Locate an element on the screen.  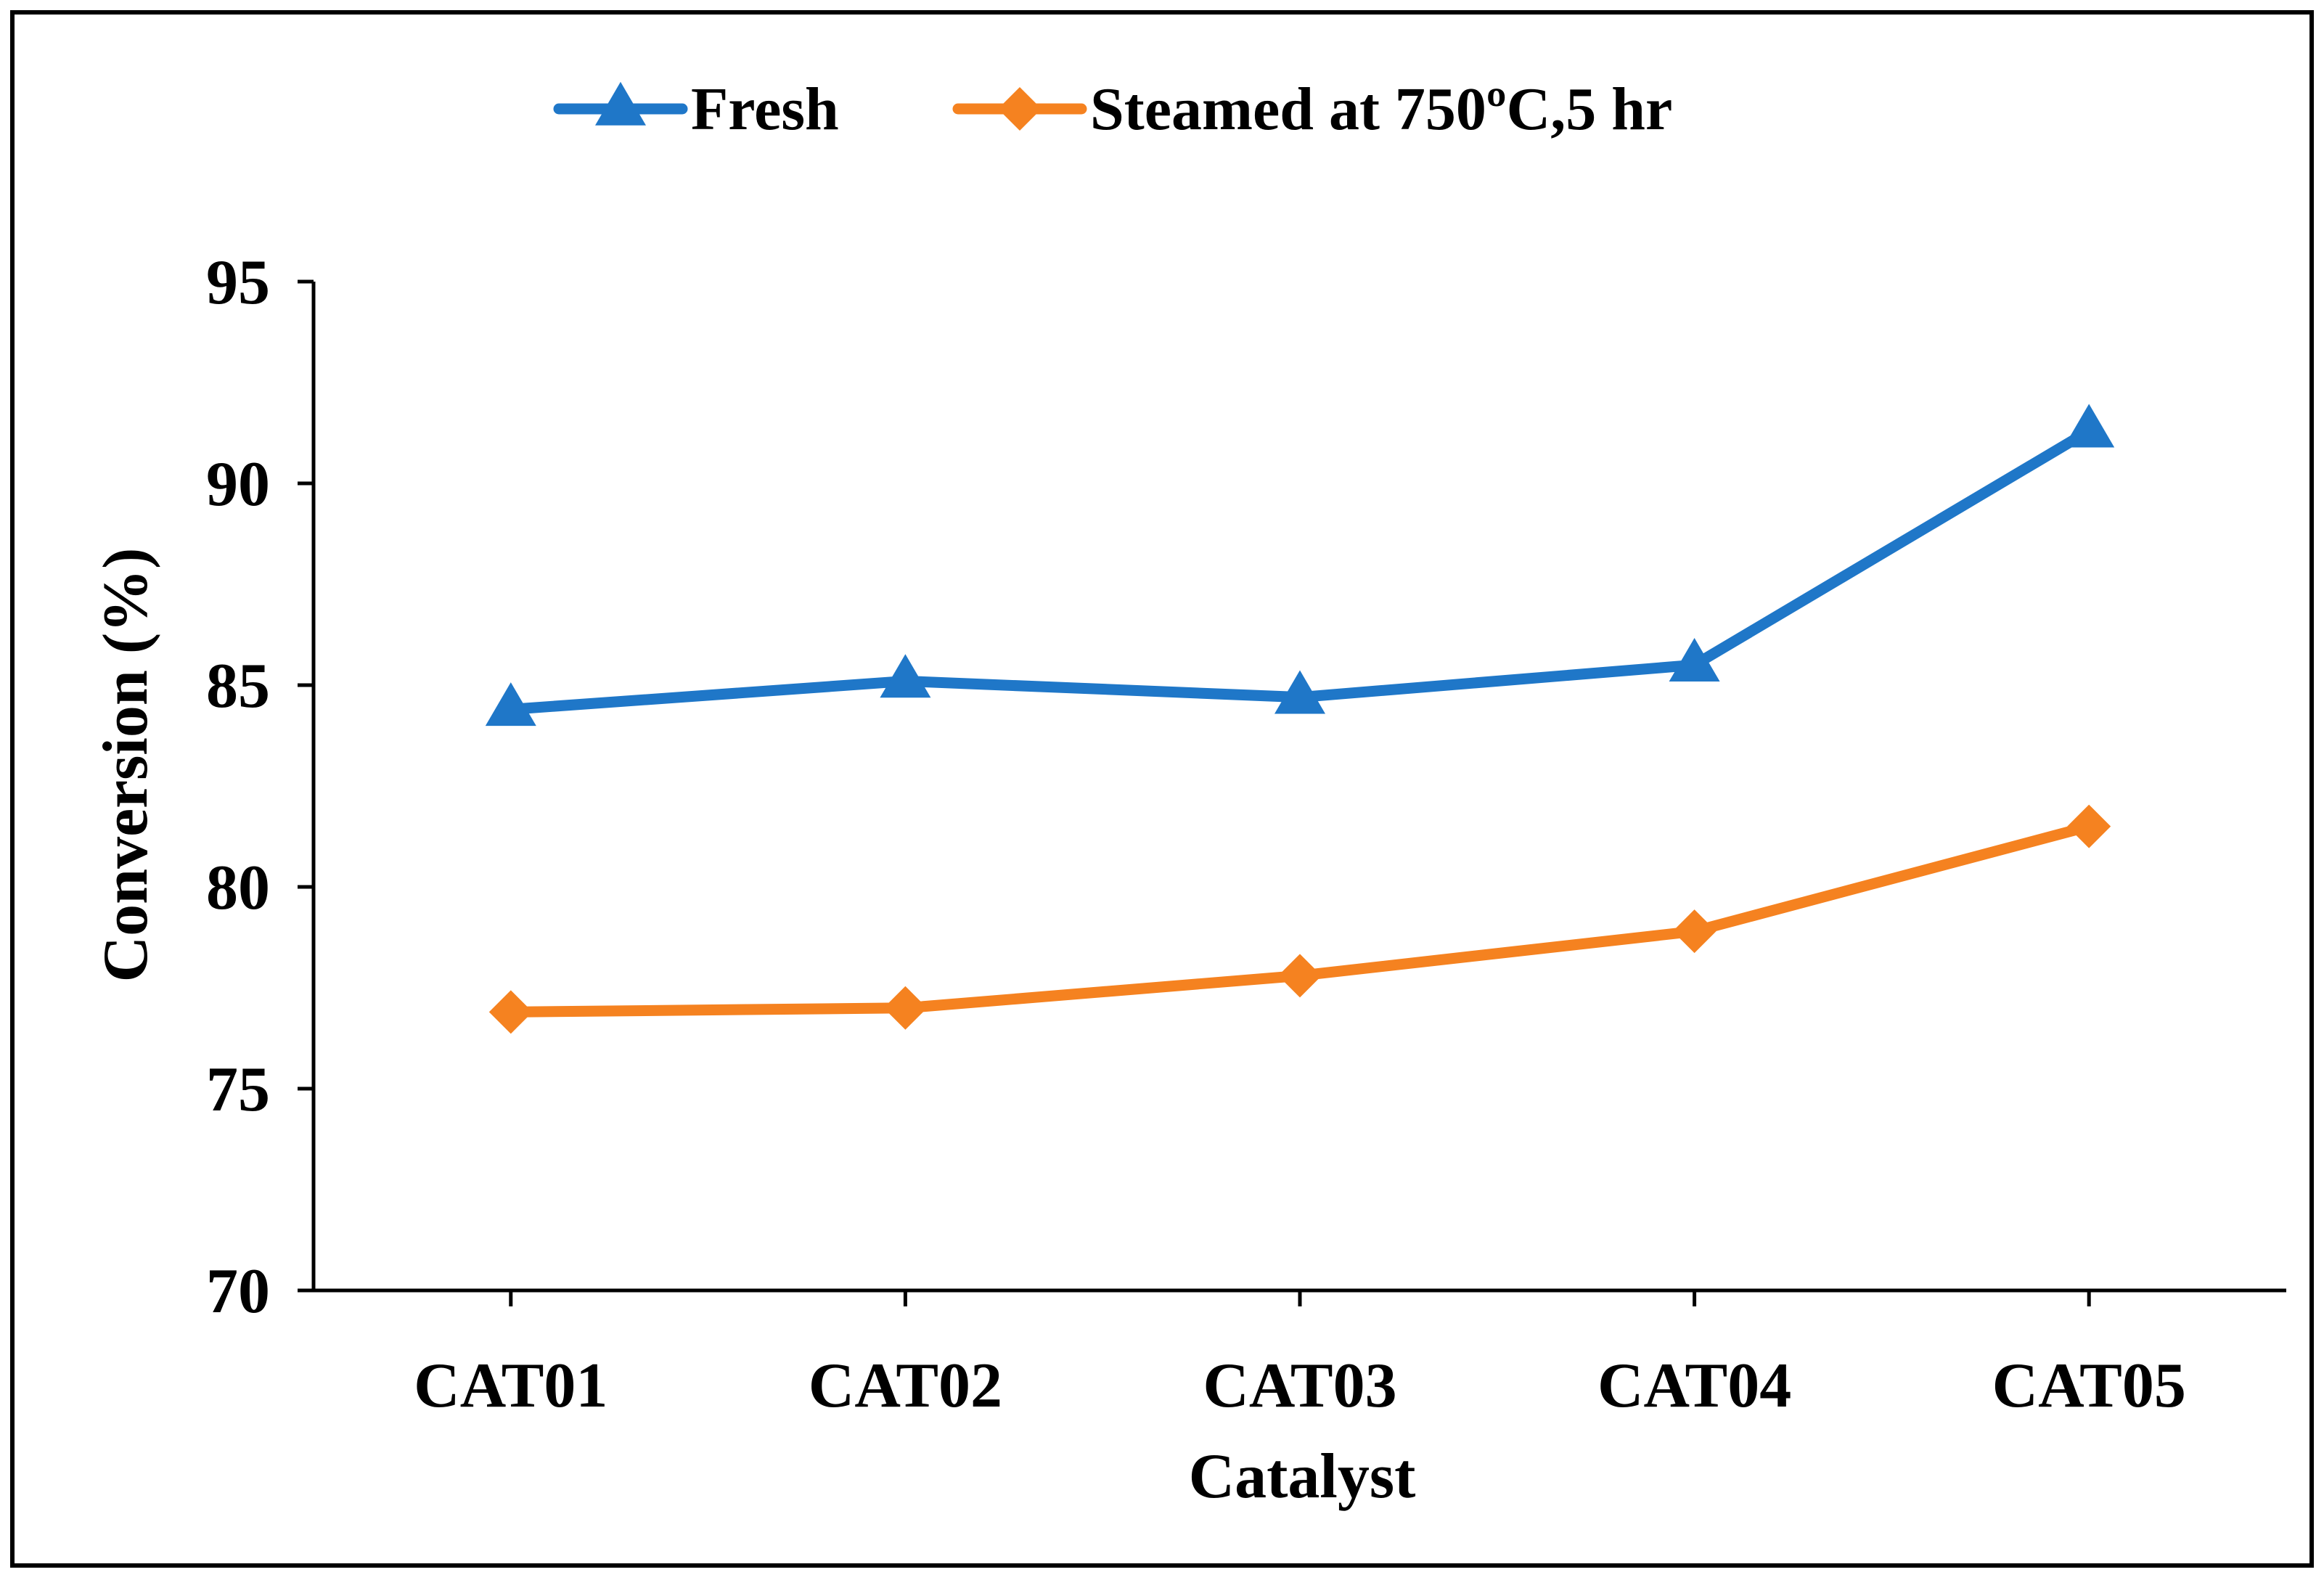
legend-label: Steamed at 750ºC,5 hr is located at coordinates (1381, 109).